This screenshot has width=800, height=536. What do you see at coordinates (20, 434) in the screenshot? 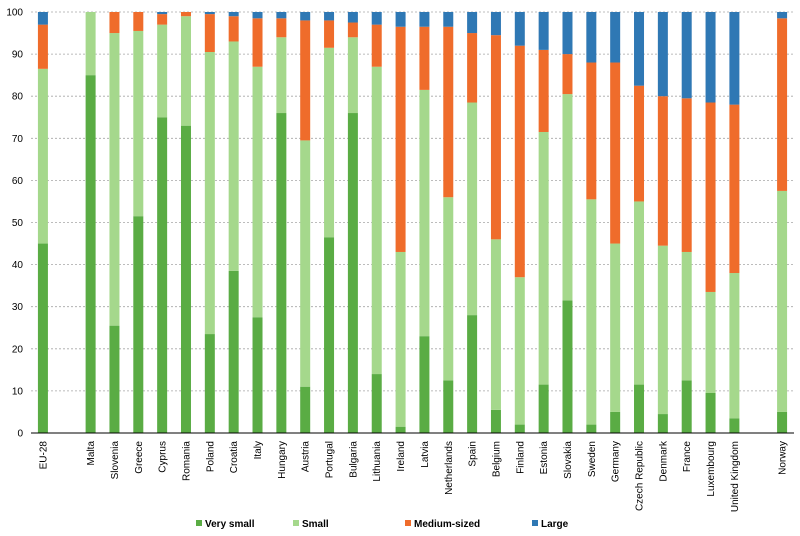
I see `y-tick-label: 0` at bounding box center [20, 434].